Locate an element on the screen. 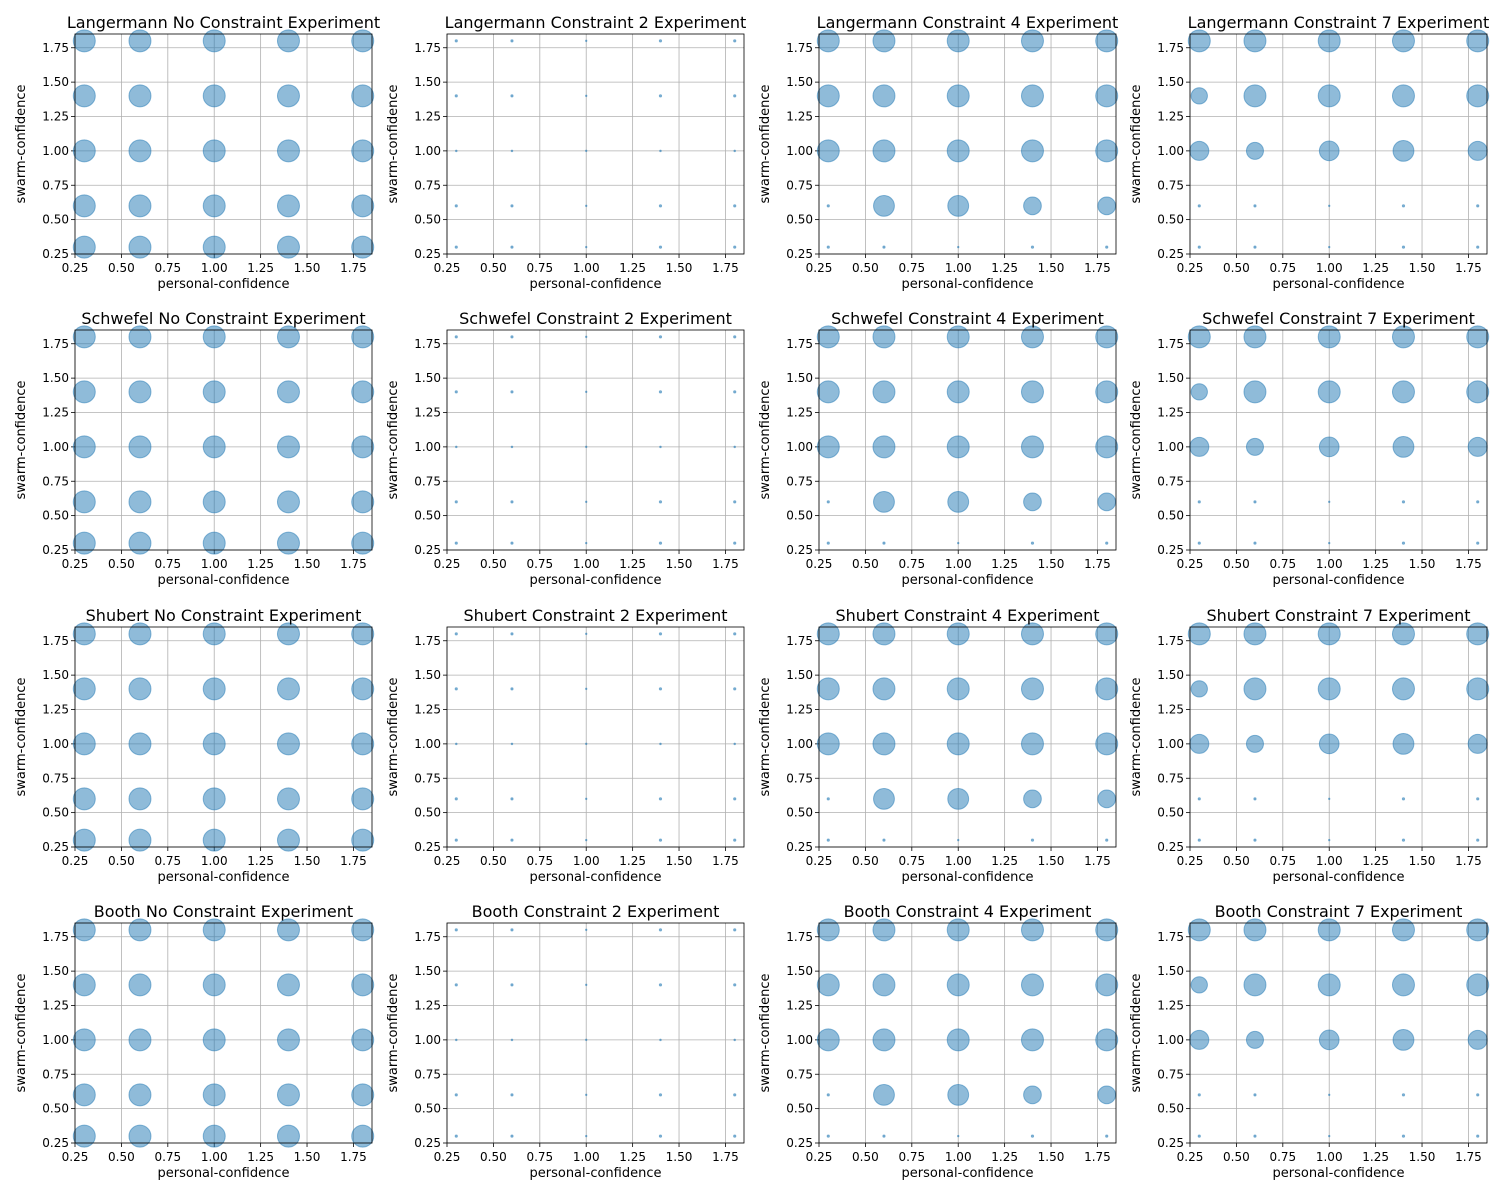  y-tick-label: 0.75 is located at coordinates (427, 185).